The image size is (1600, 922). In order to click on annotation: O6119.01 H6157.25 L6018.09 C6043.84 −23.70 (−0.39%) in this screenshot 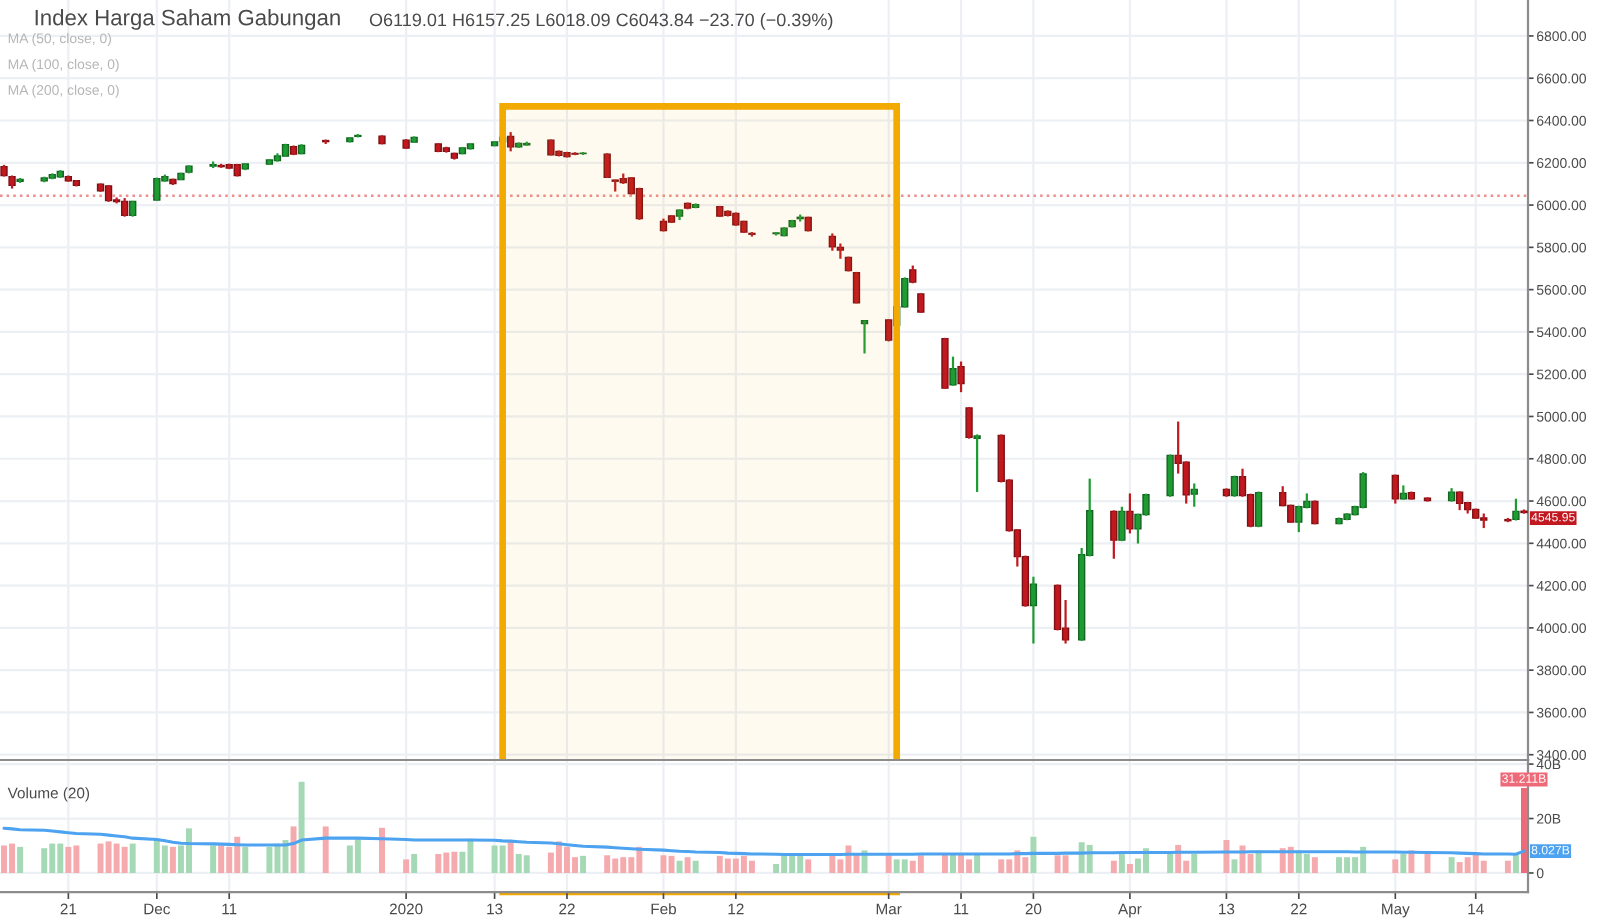, I will do `click(601, 21)`.